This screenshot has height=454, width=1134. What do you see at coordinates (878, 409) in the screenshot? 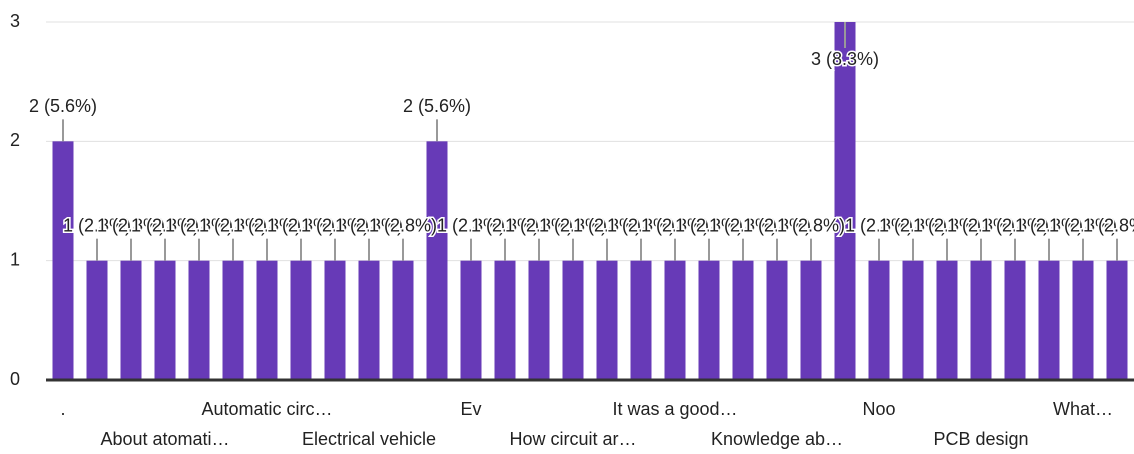
I see `x-tick-label: Noo` at bounding box center [878, 409].